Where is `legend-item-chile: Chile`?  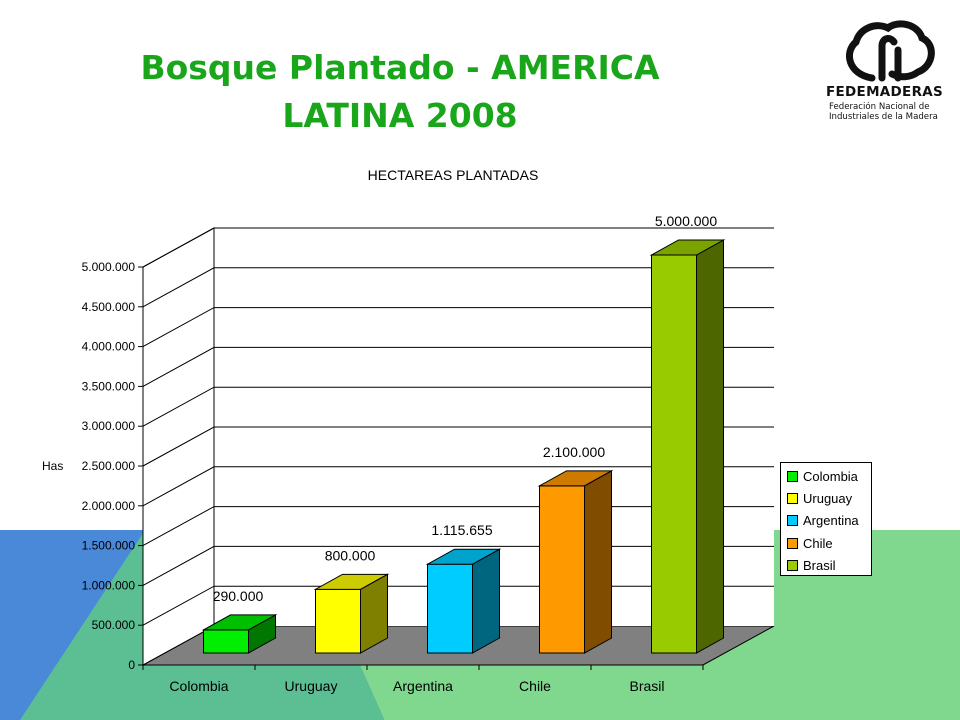 legend-item-chile: Chile is located at coordinates (829, 543).